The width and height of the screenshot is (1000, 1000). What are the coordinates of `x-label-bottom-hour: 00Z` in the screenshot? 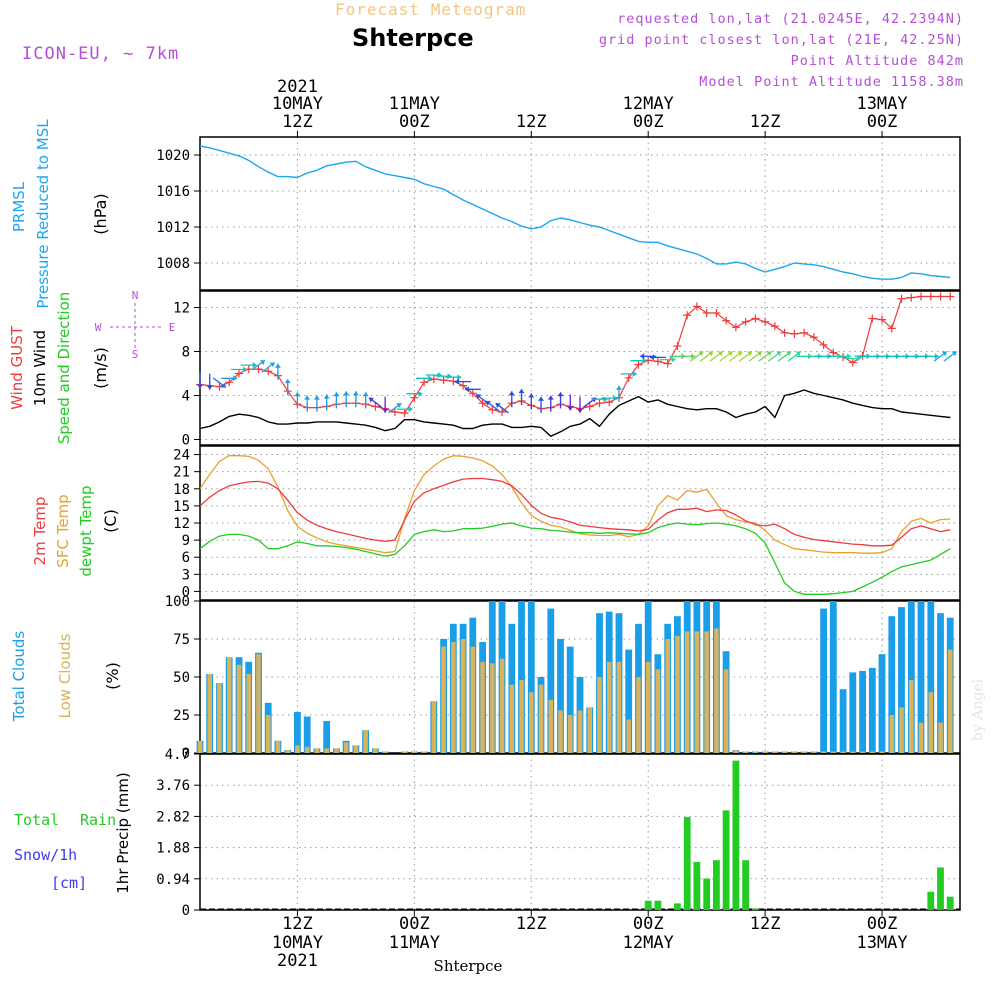 It's located at (882, 924).